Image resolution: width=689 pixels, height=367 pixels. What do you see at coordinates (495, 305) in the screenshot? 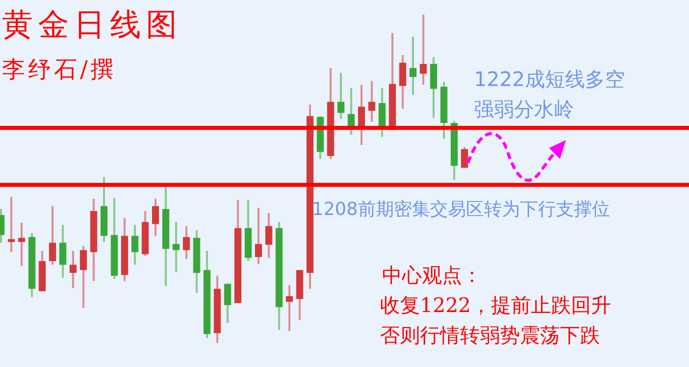
I see `annotation: 收复1222，提前止跌回升` at bounding box center [495, 305].